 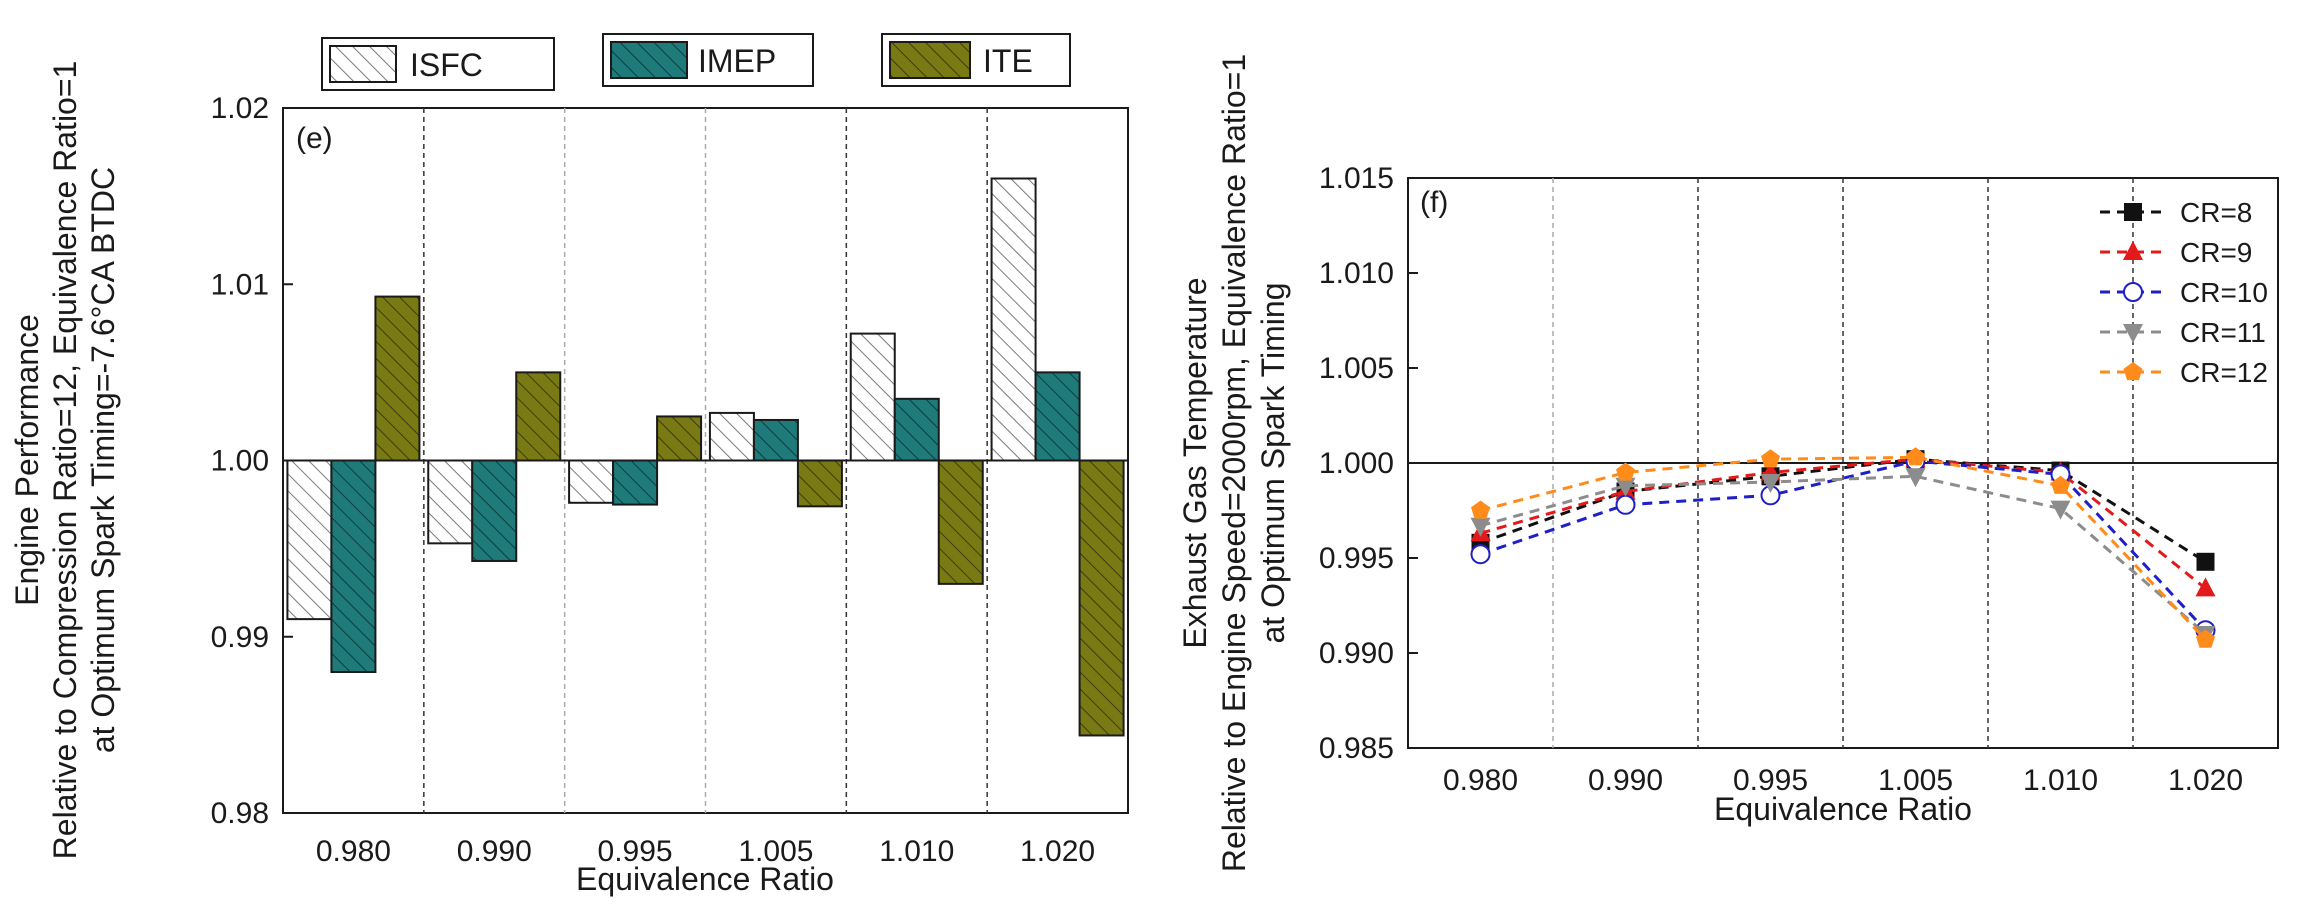 I want to click on bar-isfc-0.980, so click(x=309, y=540).